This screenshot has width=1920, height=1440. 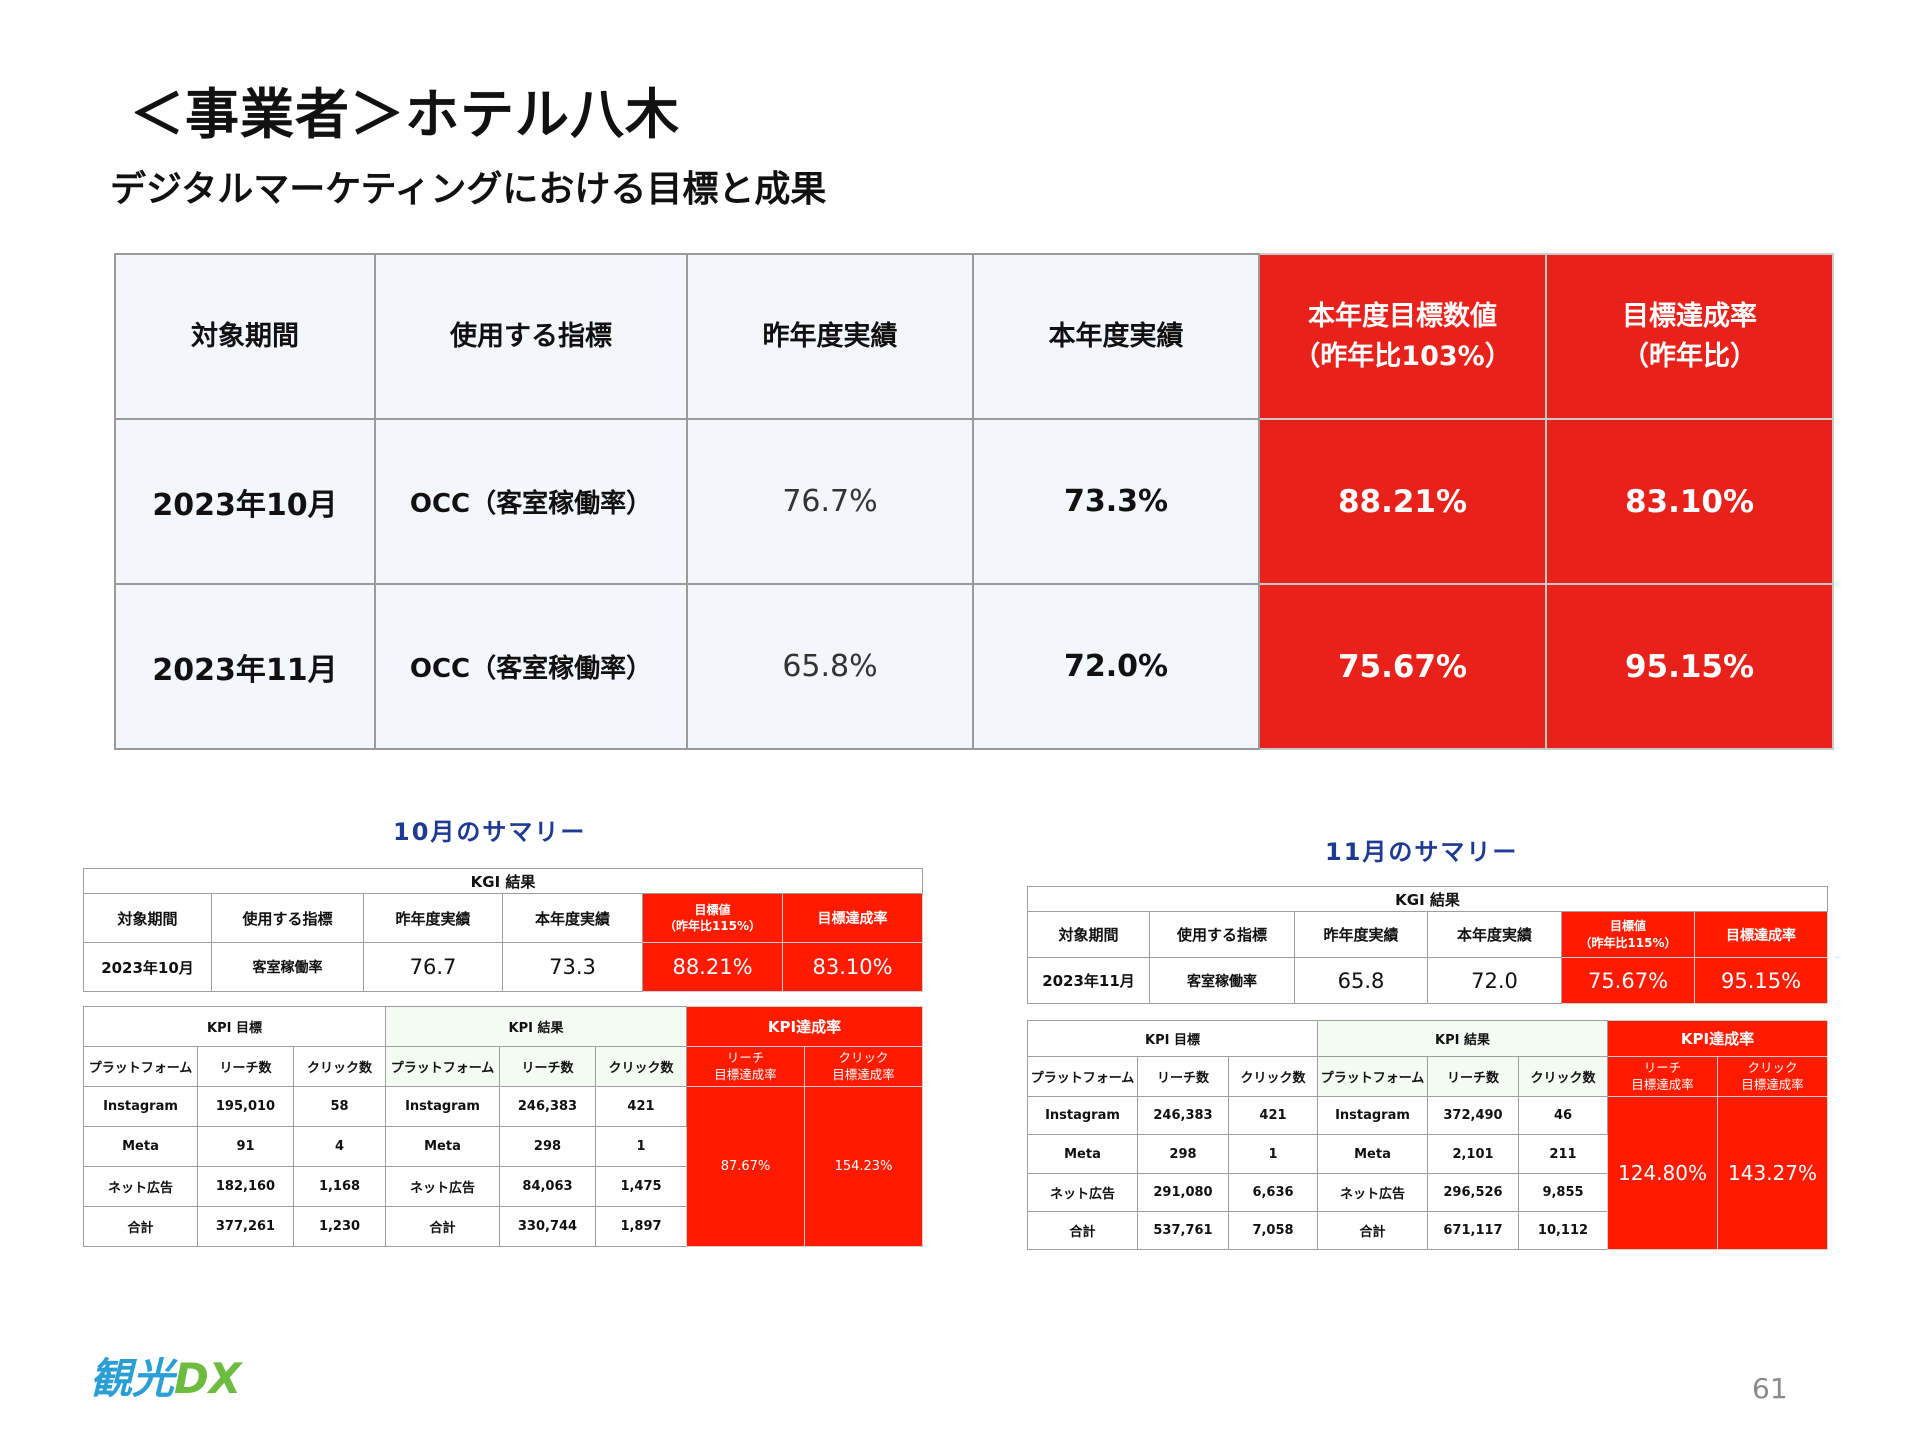 What do you see at coordinates (1273, 1192) in the screenshot?
I see `kpi-cell: 6,636` at bounding box center [1273, 1192].